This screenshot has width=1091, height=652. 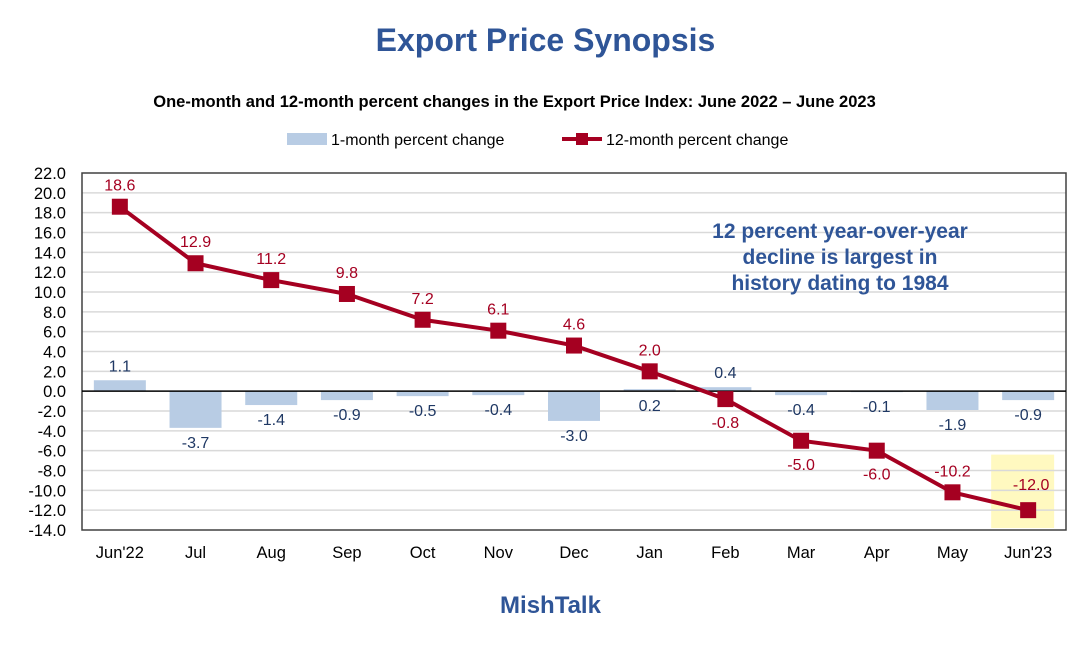 I want to click on y-tick-label: -6.0, so click(x=52, y=452).